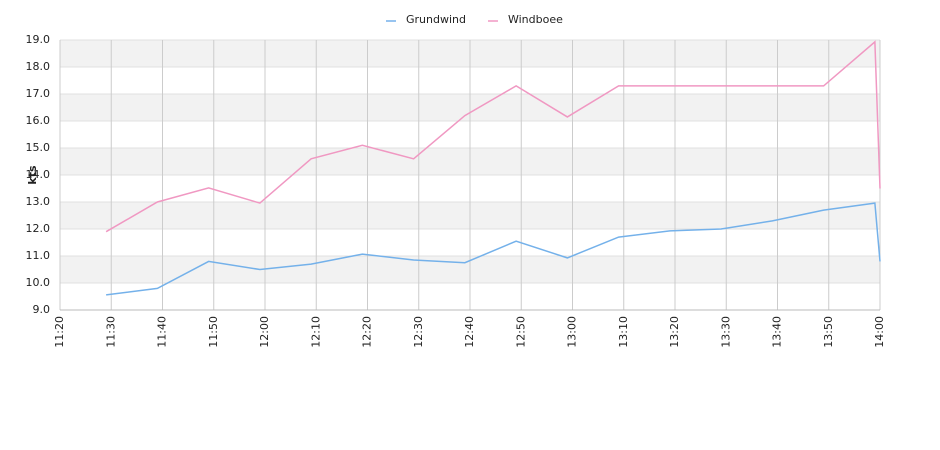  What do you see at coordinates (38, 201) in the screenshot?
I see `y-tick-label: 13.0` at bounding box center [38, 201].